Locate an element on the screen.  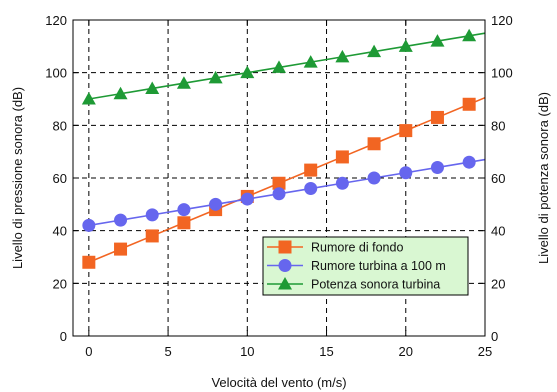
y-tick-label-left: 80 is located at coordinates (60, 125).